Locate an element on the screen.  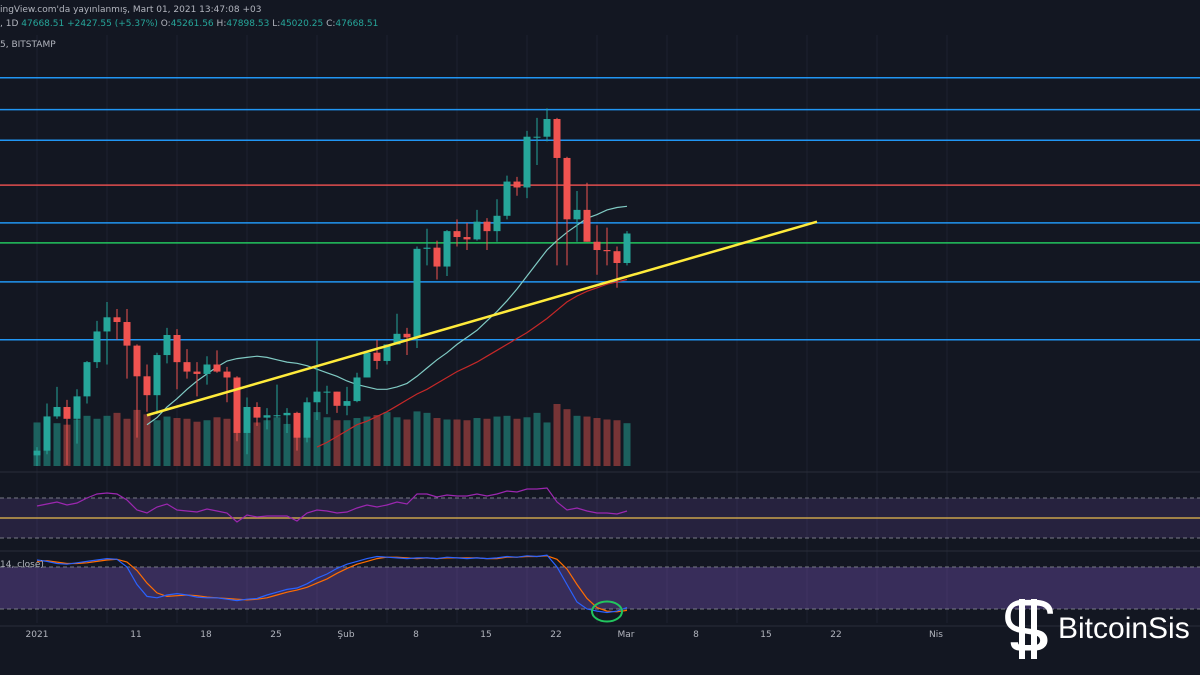
header-exchange-line: 5, BITSTAMP is located at coordinates (28, 45).